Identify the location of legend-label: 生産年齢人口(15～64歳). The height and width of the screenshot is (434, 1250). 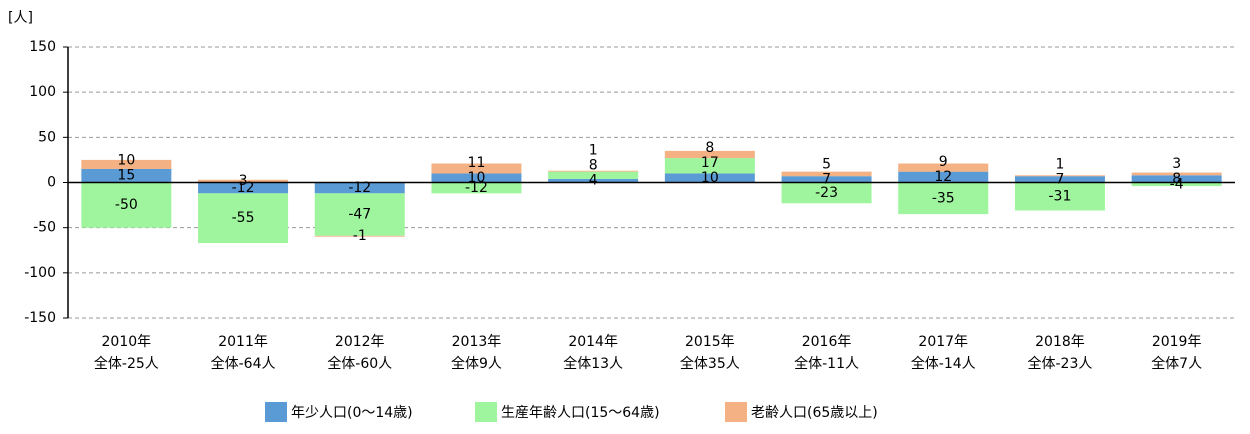
(580, 413).